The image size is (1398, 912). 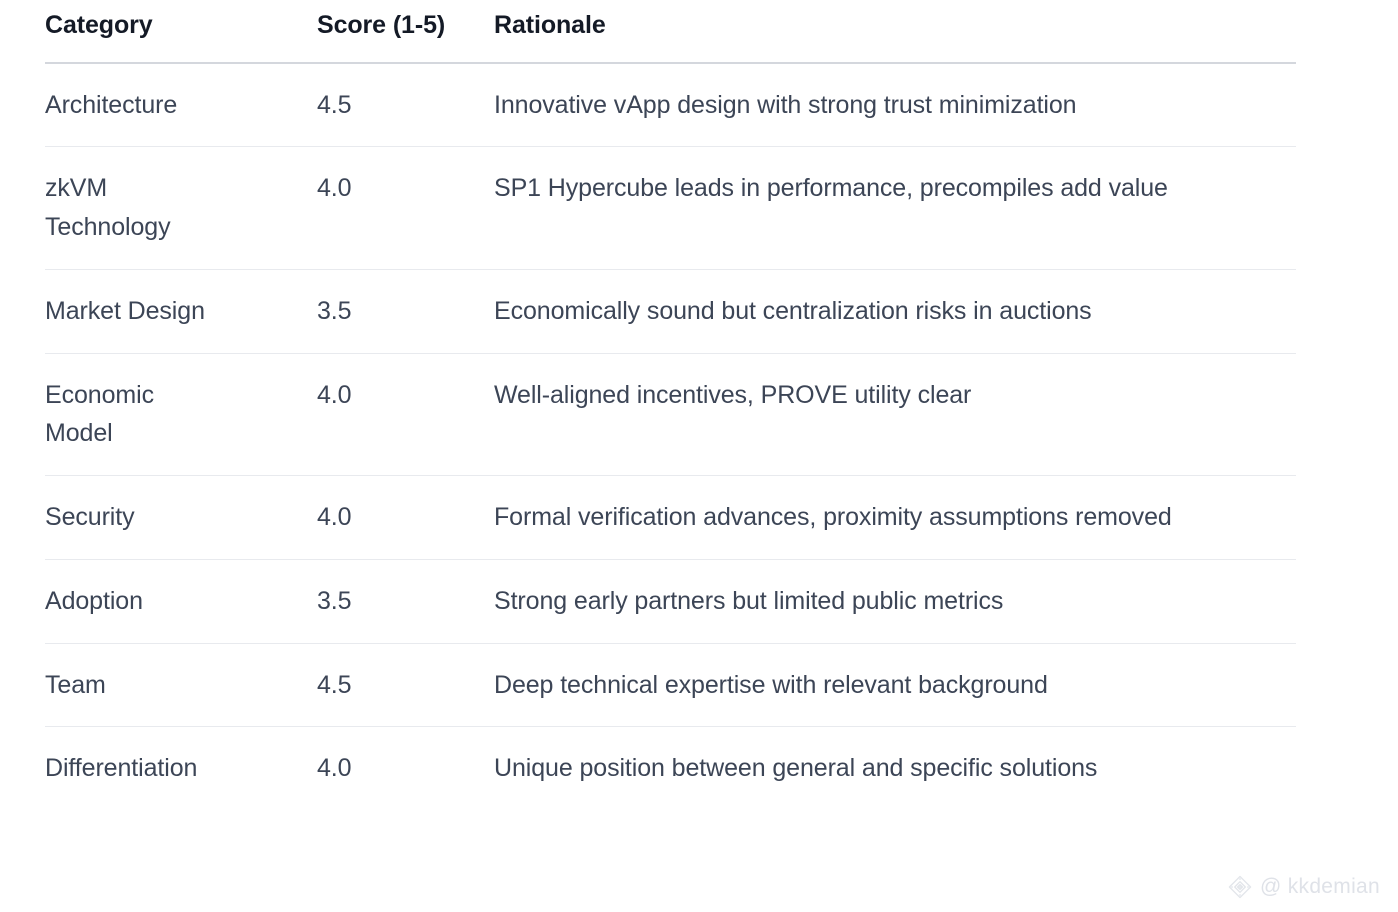 I want to click on cell-category: Architecture, so click(x=180, y=105).